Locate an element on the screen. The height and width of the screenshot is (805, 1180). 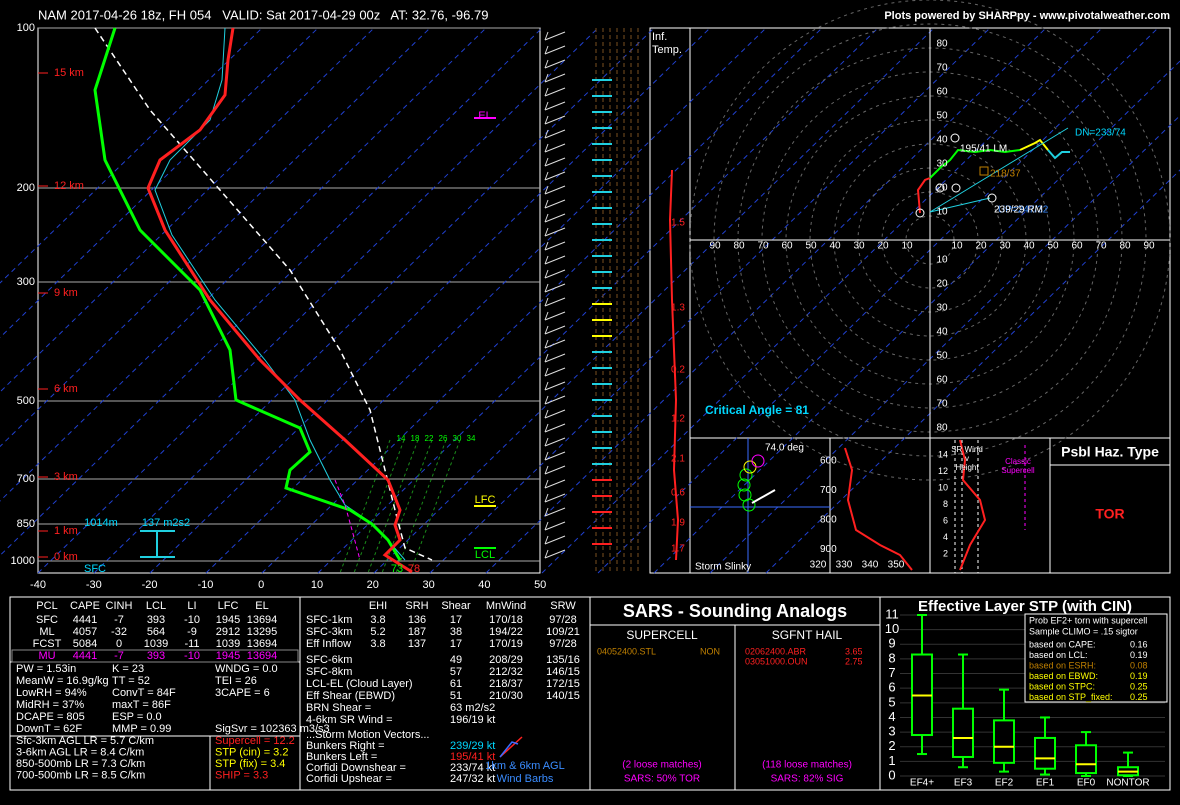
sr-pressure: 800 is located at coordinates (828, 520).